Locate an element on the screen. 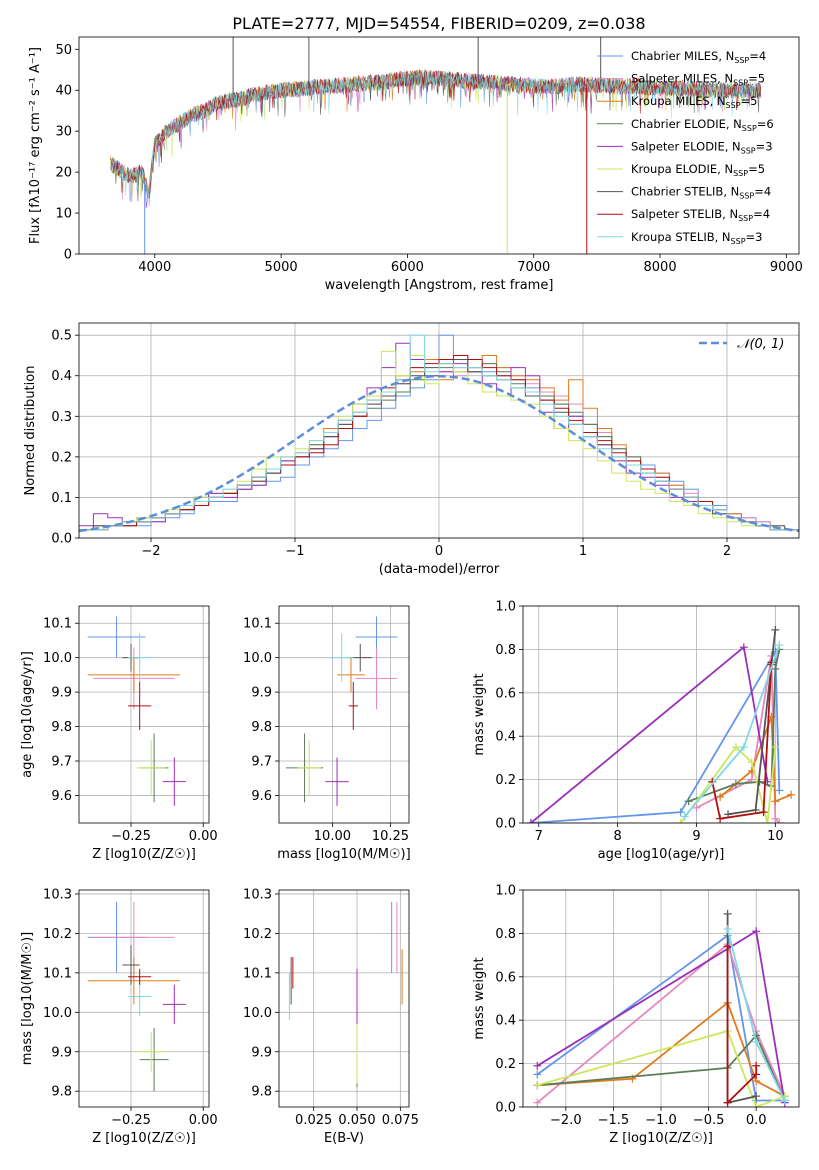 This screenshot has width=819, height=1170. x-tick-label: 1 is located at coordinates (583, 551).